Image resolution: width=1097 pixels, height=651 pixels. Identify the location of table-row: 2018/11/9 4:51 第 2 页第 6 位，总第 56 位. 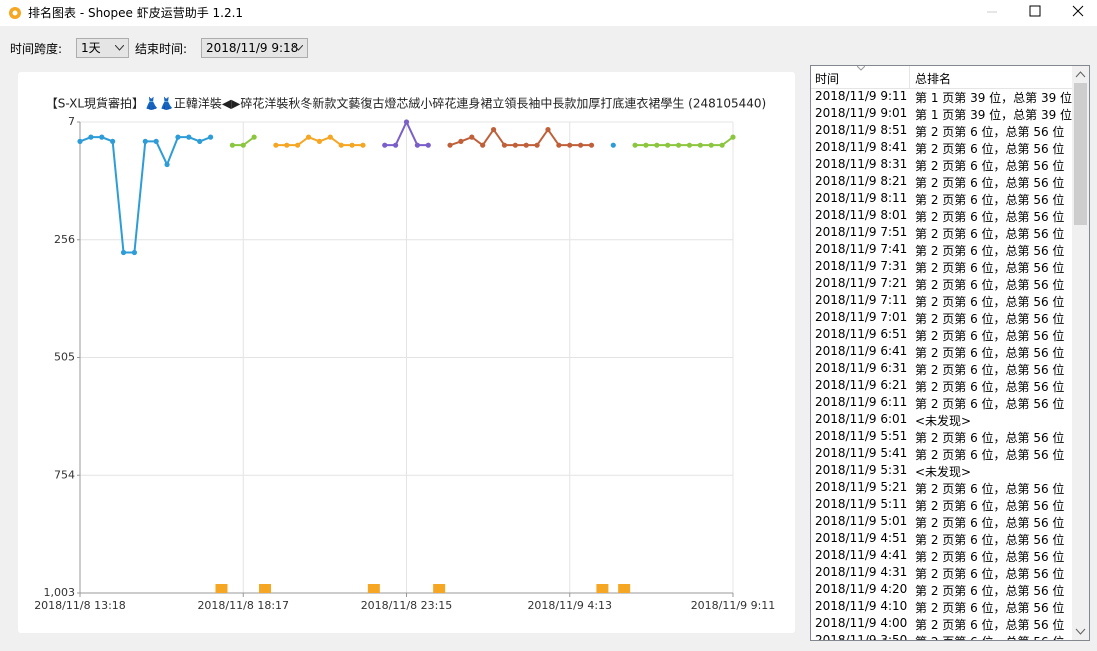
(942, 538).